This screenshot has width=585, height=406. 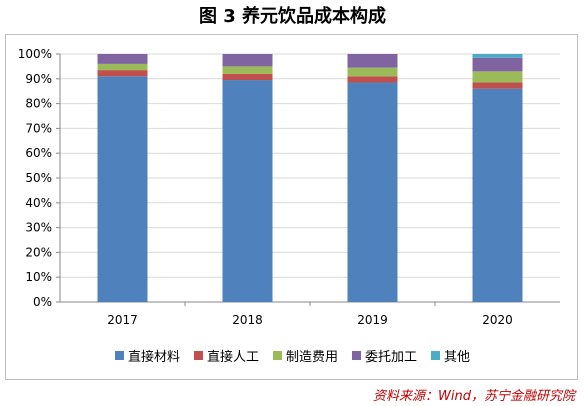 What do you see at coordinates (35, 54) in the screenshot?
I see `y-tick-label: 100%` at bounding box center [35, 54].